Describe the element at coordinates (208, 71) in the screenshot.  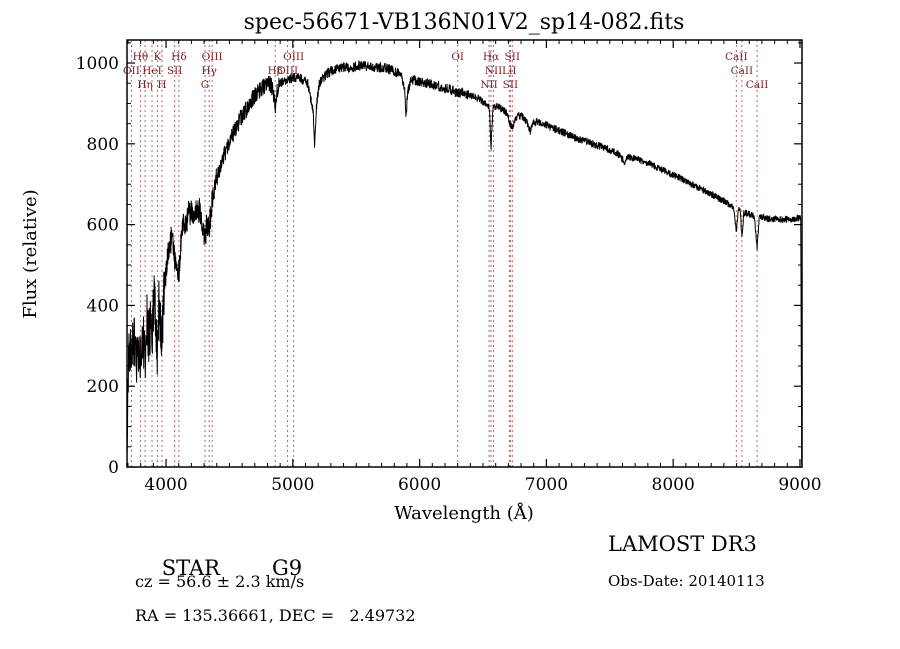
I see `spectral-line-label: Hγ` at that location.